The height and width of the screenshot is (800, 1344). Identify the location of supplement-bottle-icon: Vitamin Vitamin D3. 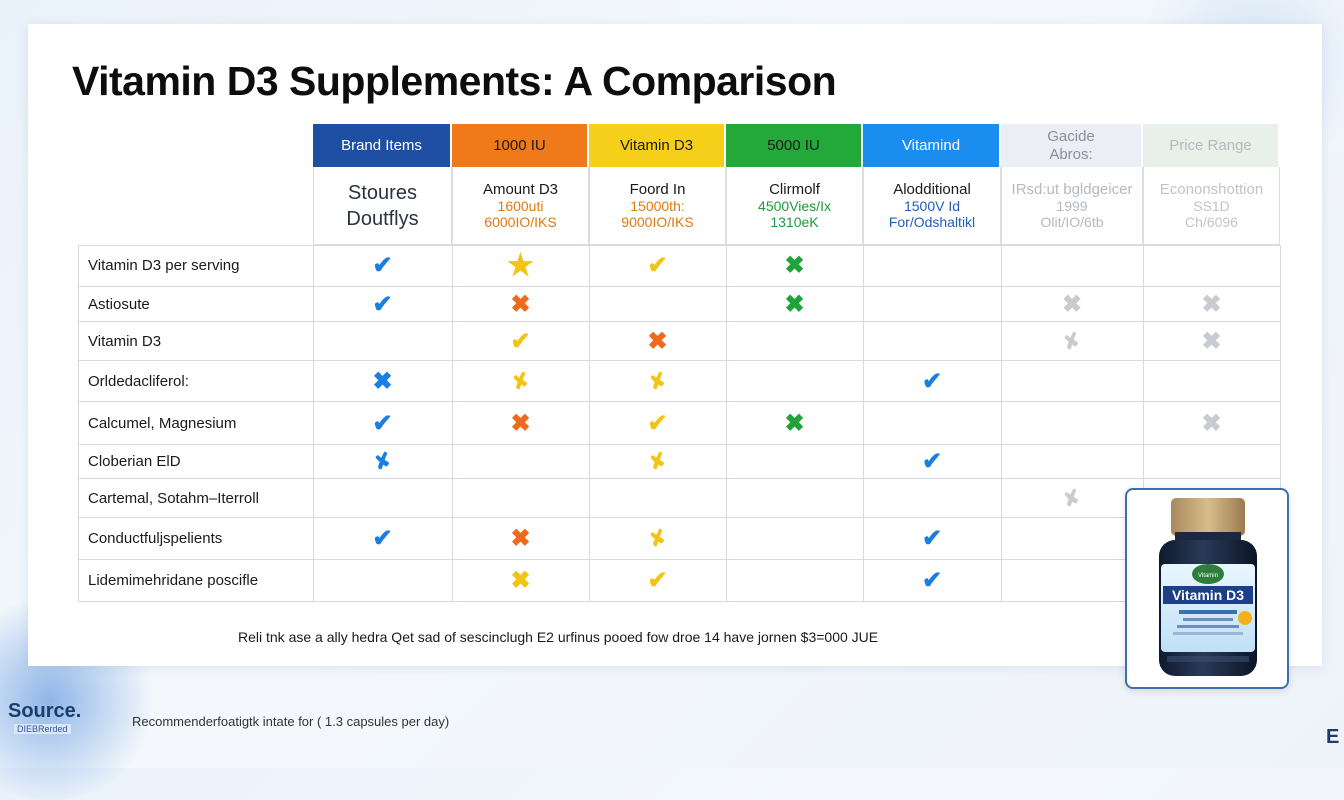
(1208, 587).